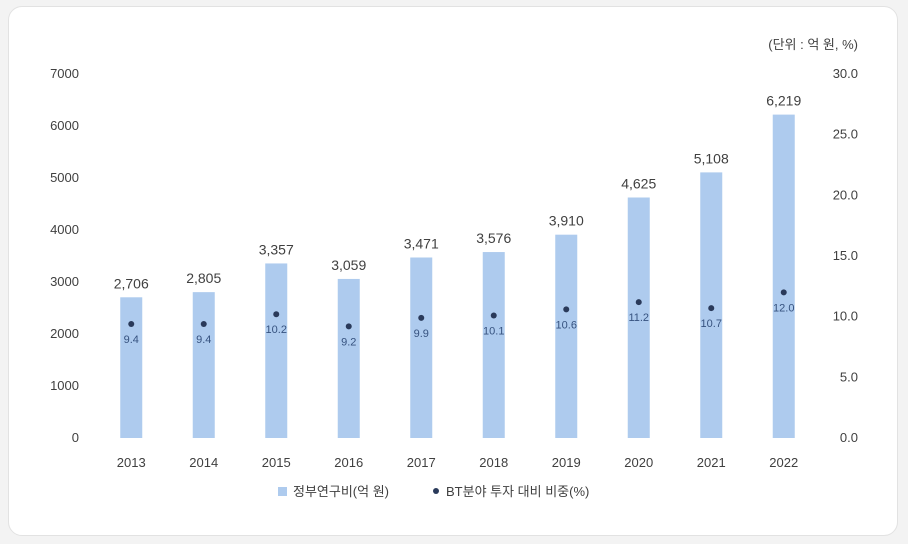  I want to click on legend-dot-label: BT분야 투자 대비 비중(%), so click(517, 491).